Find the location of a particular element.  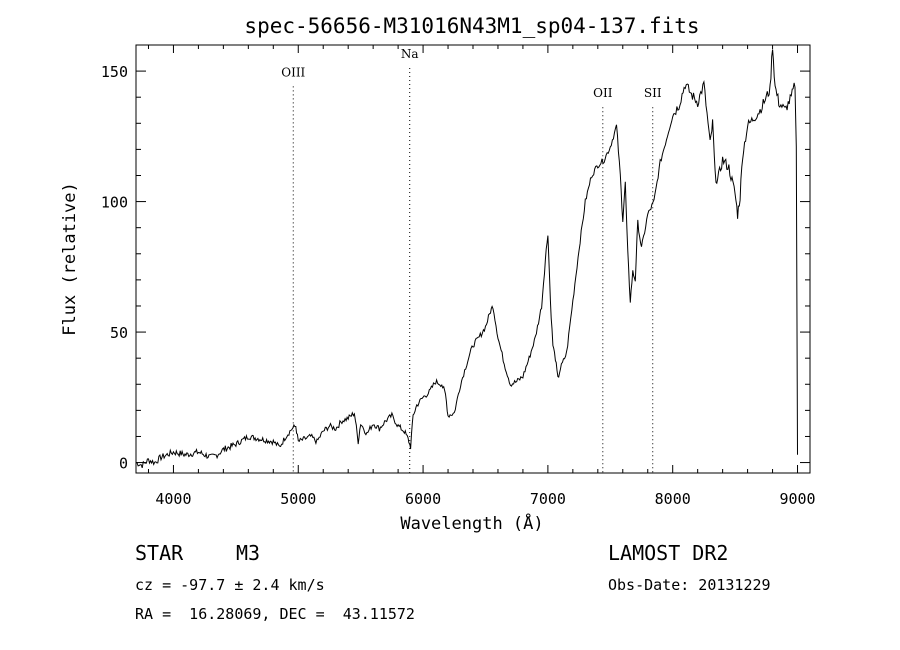

y-tick-label: 0 is located at coordinates (123, 464).